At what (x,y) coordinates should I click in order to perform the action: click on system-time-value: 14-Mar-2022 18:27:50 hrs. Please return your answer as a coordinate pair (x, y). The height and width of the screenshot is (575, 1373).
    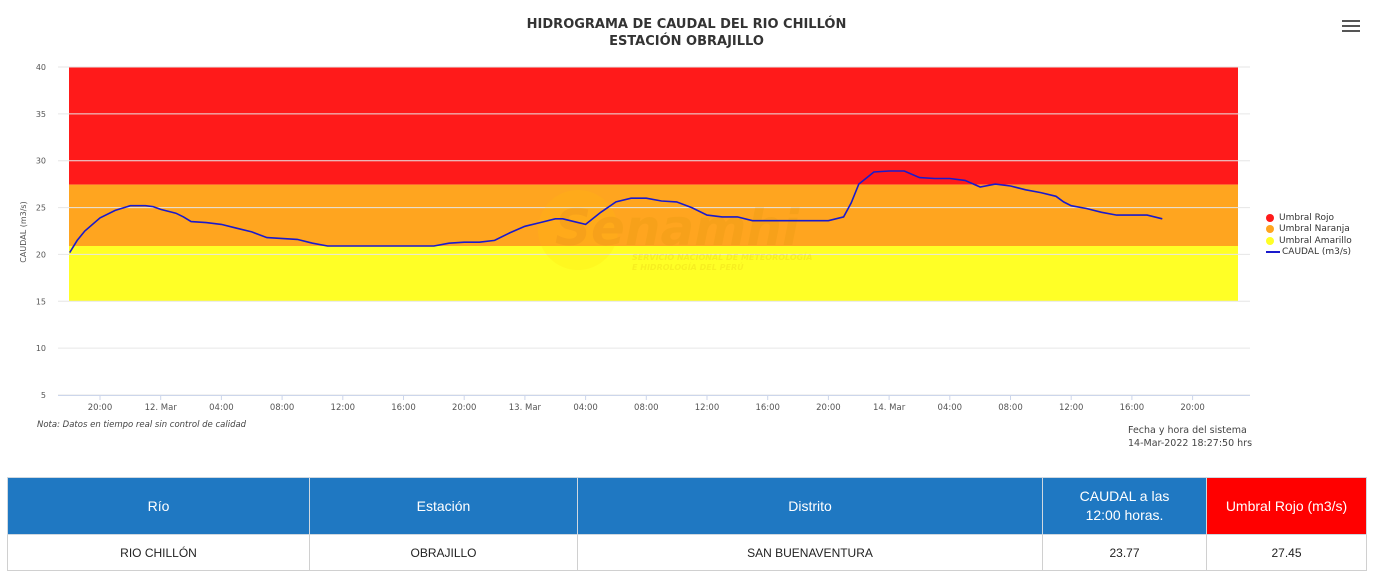
    Looking at the image, I should click on (1190, 443).